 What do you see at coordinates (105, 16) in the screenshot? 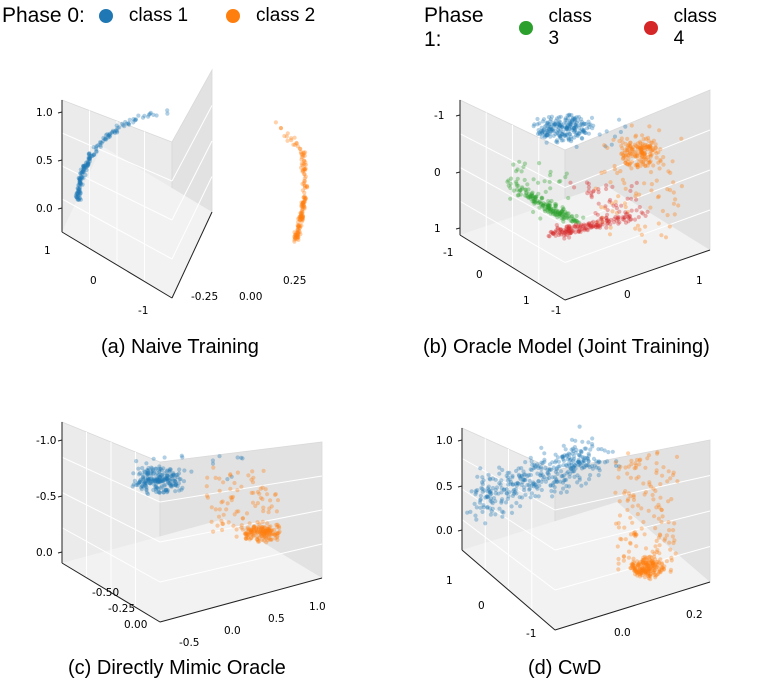
I see `legend-marker-class1` at bounding box center [105, 16].